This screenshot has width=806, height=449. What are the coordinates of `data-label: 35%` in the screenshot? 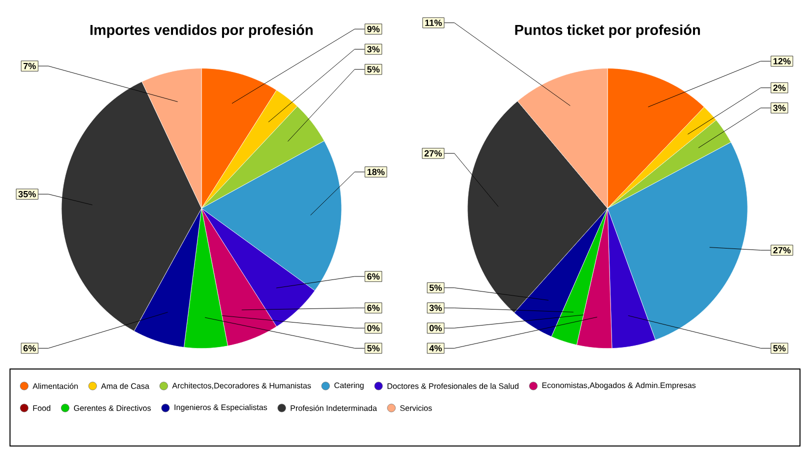 It's located at (27, 194).